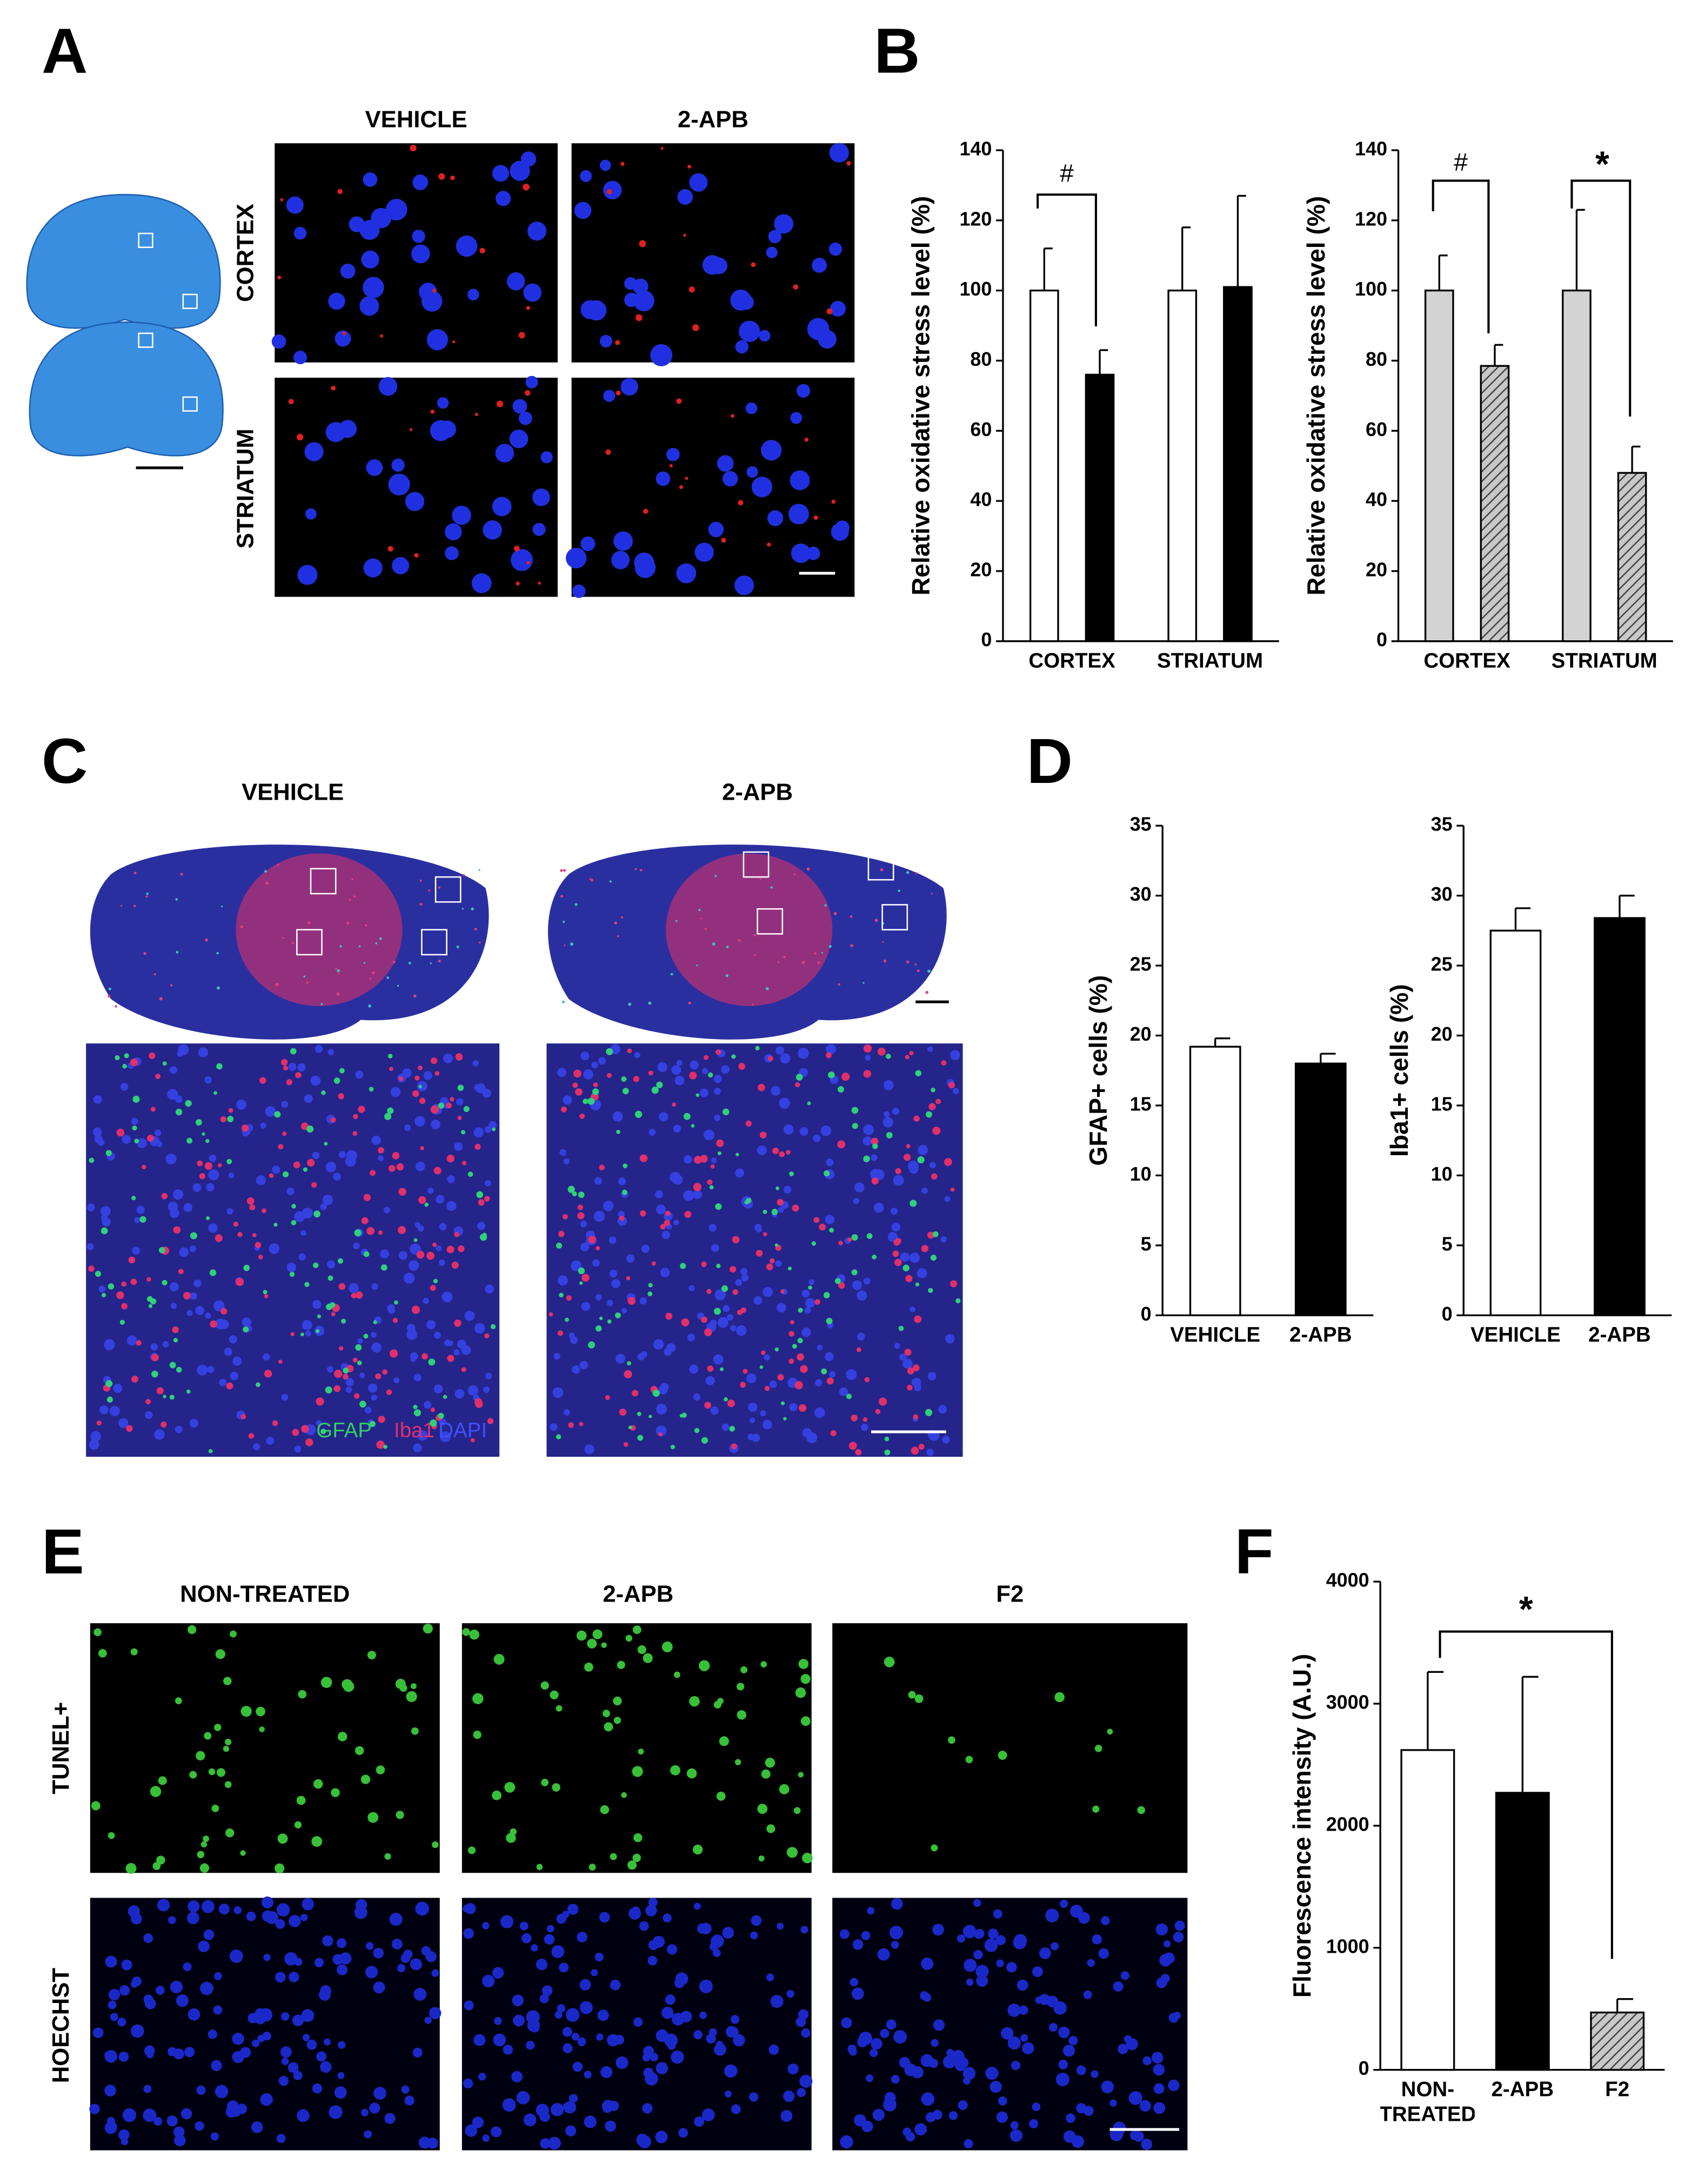 Image resolution: width=1698 pixels, height=2184 pixels. I want to click on y-tick-label: 20, so click(1442, 1034).